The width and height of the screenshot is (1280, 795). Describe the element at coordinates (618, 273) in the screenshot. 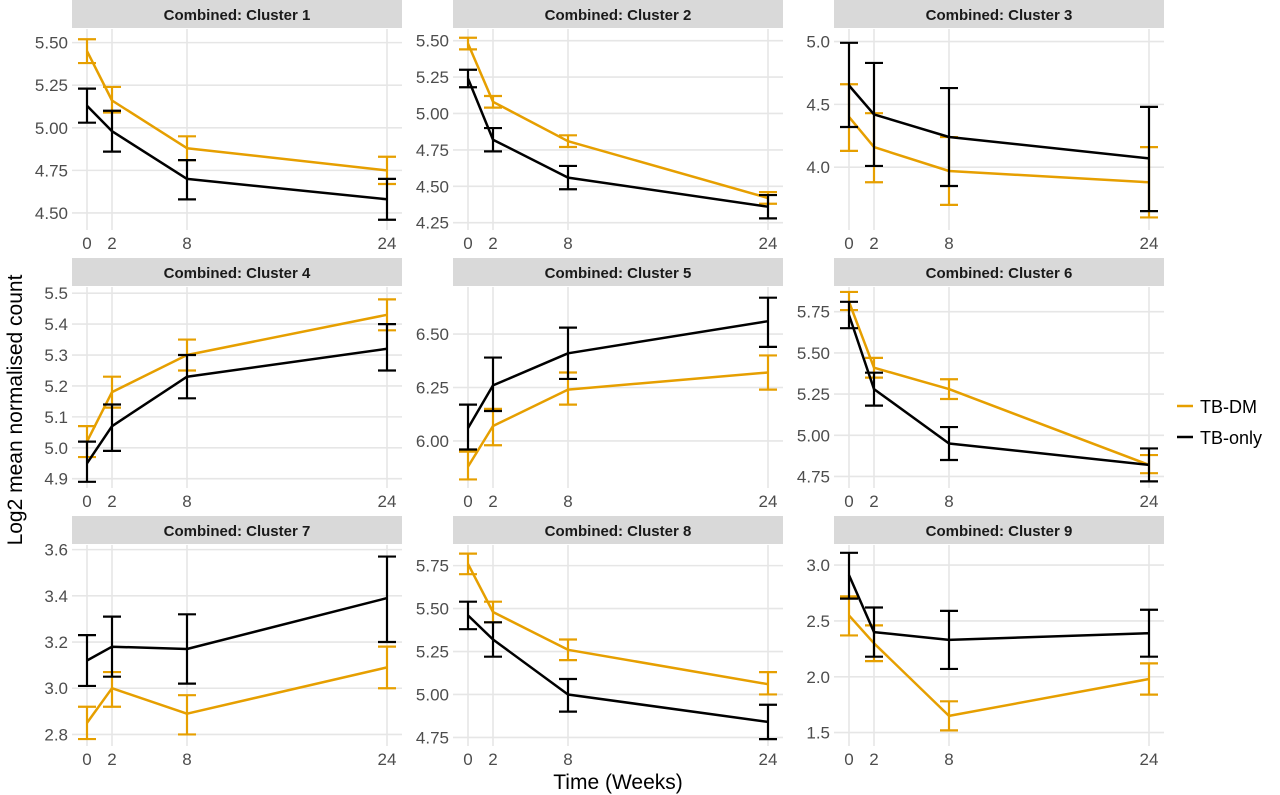

I see `panel-title: Combined: Cluster 5` at that location.